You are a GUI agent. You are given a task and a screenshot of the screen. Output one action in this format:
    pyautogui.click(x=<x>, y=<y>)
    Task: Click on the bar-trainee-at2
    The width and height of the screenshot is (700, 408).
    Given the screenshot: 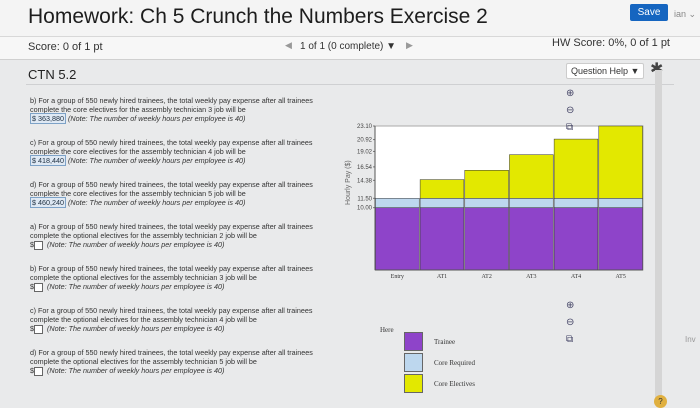 What is the action you would take?
    pyautogui.click(x=486, y=239)
    